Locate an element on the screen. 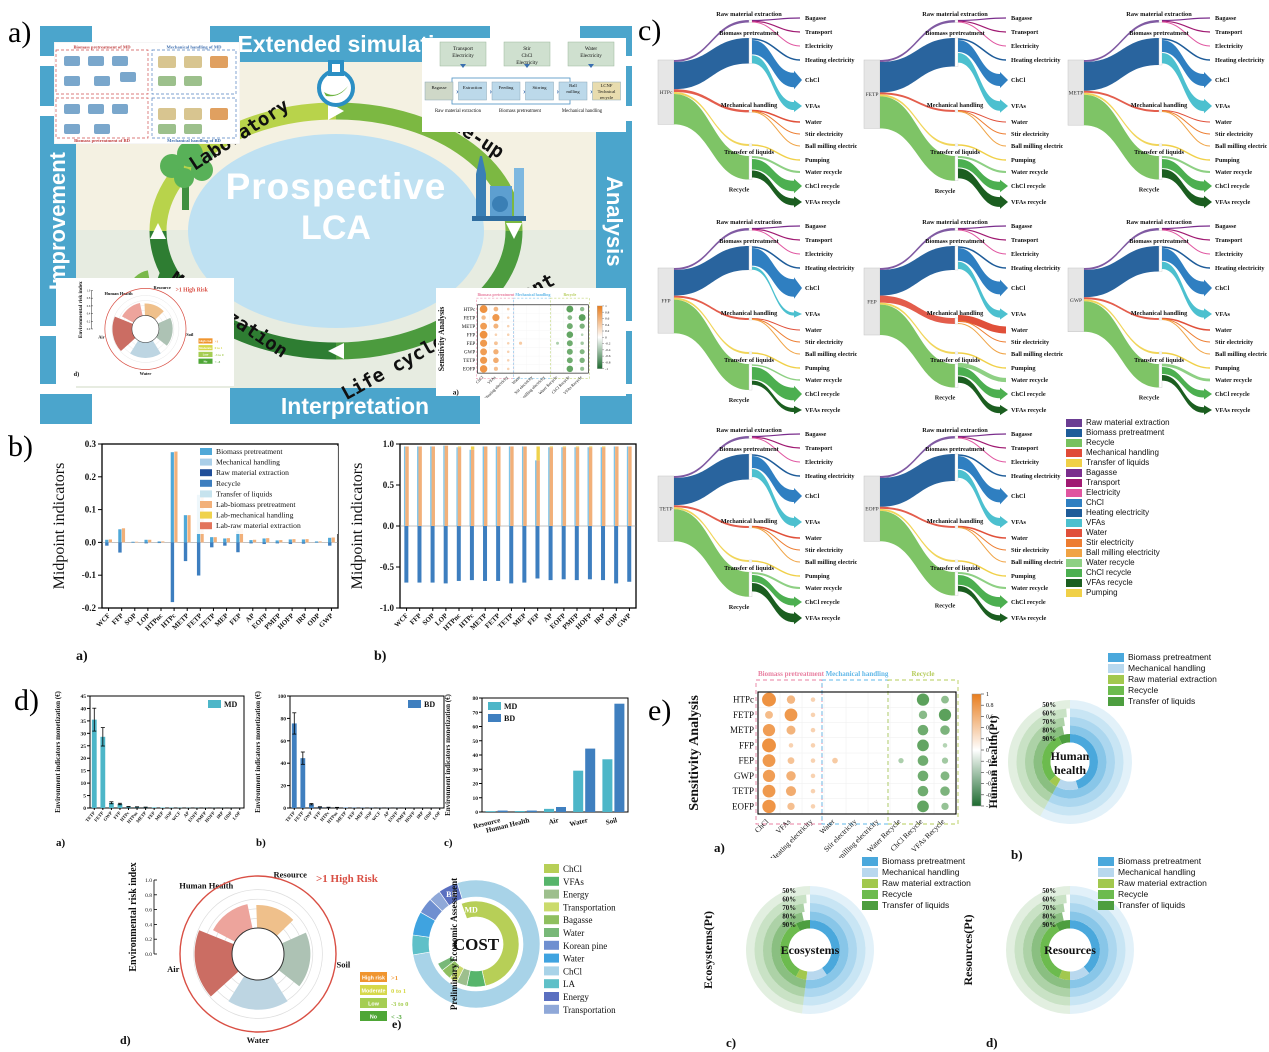 The height and width of the screenshot is (1052, 1269). text-shape: FEP is located at coordinates (236, 619).